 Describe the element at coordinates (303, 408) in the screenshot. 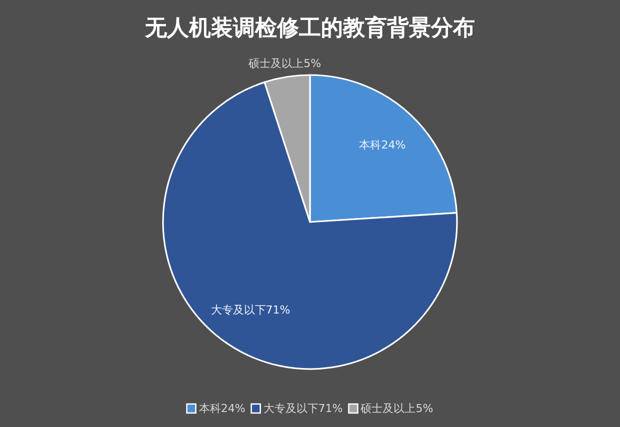

I see `legend-label: 大专及以下71%` at that location.